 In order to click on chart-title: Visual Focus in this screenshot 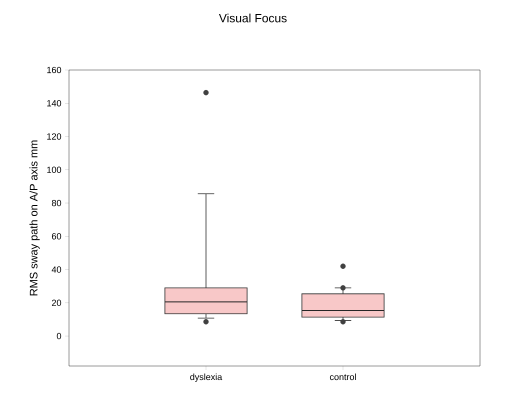, I will do `click(252, 18)`.